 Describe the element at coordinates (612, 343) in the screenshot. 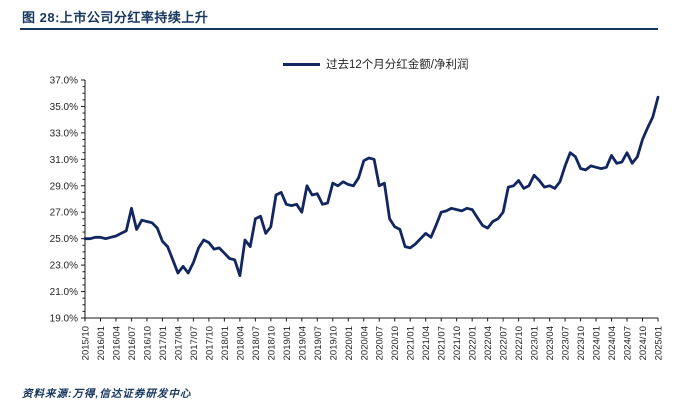

I see `x-axis-label: 2024/04` at that location.